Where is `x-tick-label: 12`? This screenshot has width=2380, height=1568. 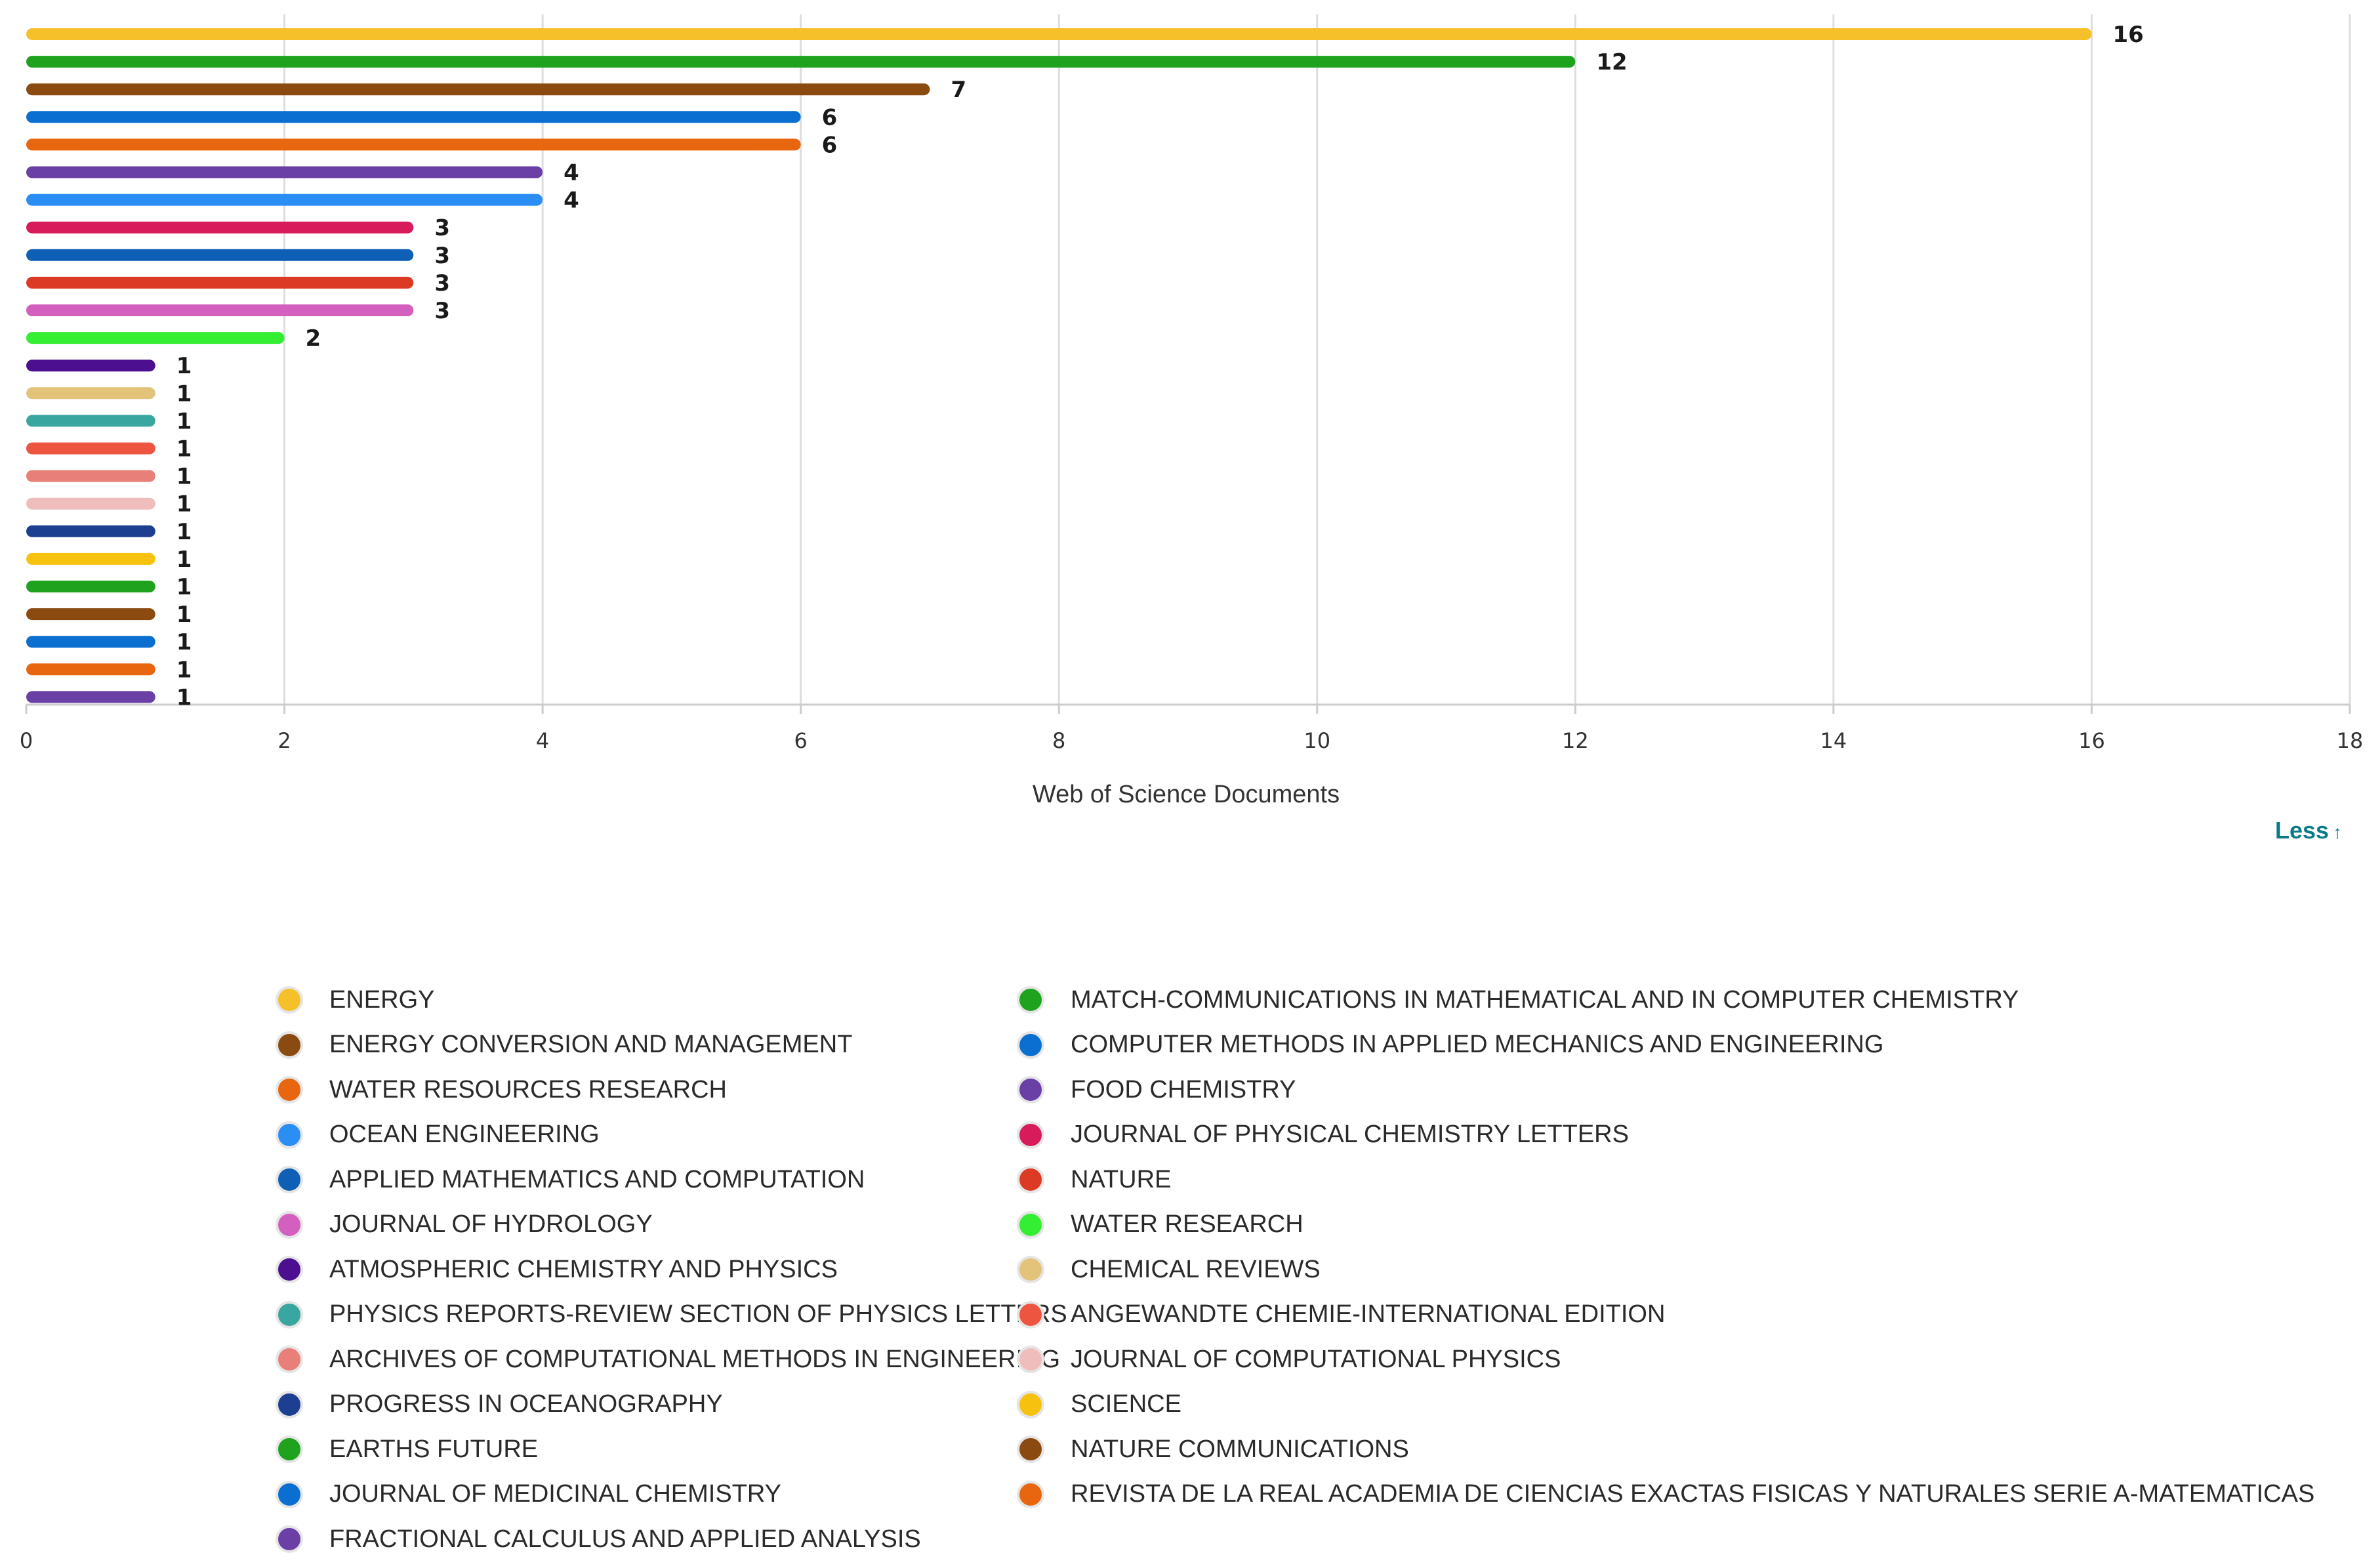
x-tick-label: 12 is located at coordinates (1575, 740).